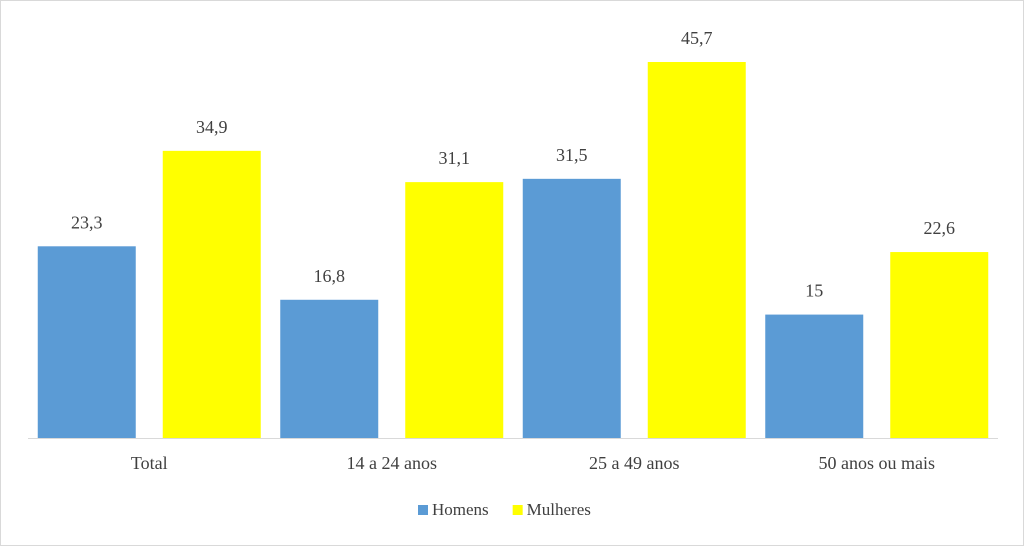  What do you see at coordinates (330, 276) in the screenshot?
I see `data-label: 16,8` at bounding box center [330, 276].